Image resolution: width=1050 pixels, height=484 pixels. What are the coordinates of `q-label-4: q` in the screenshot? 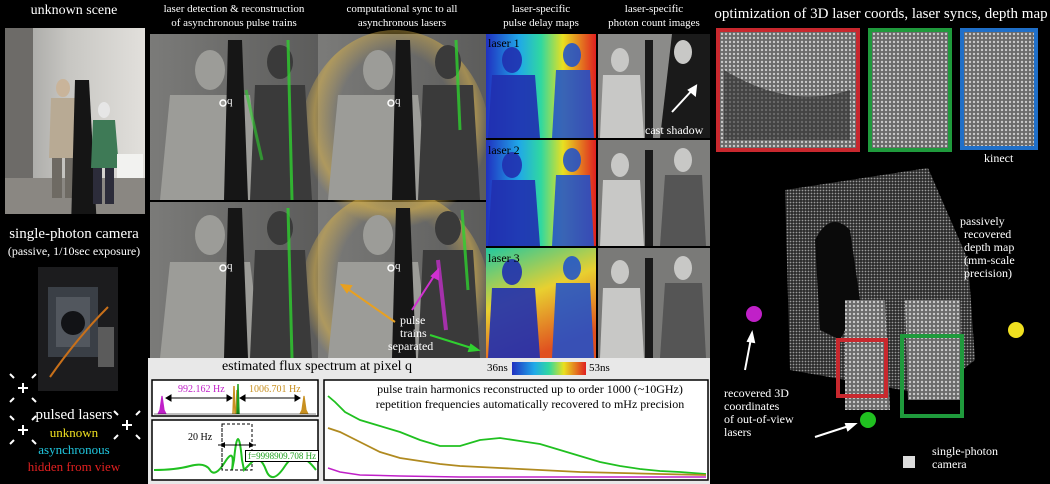 It's located at (398, 266).